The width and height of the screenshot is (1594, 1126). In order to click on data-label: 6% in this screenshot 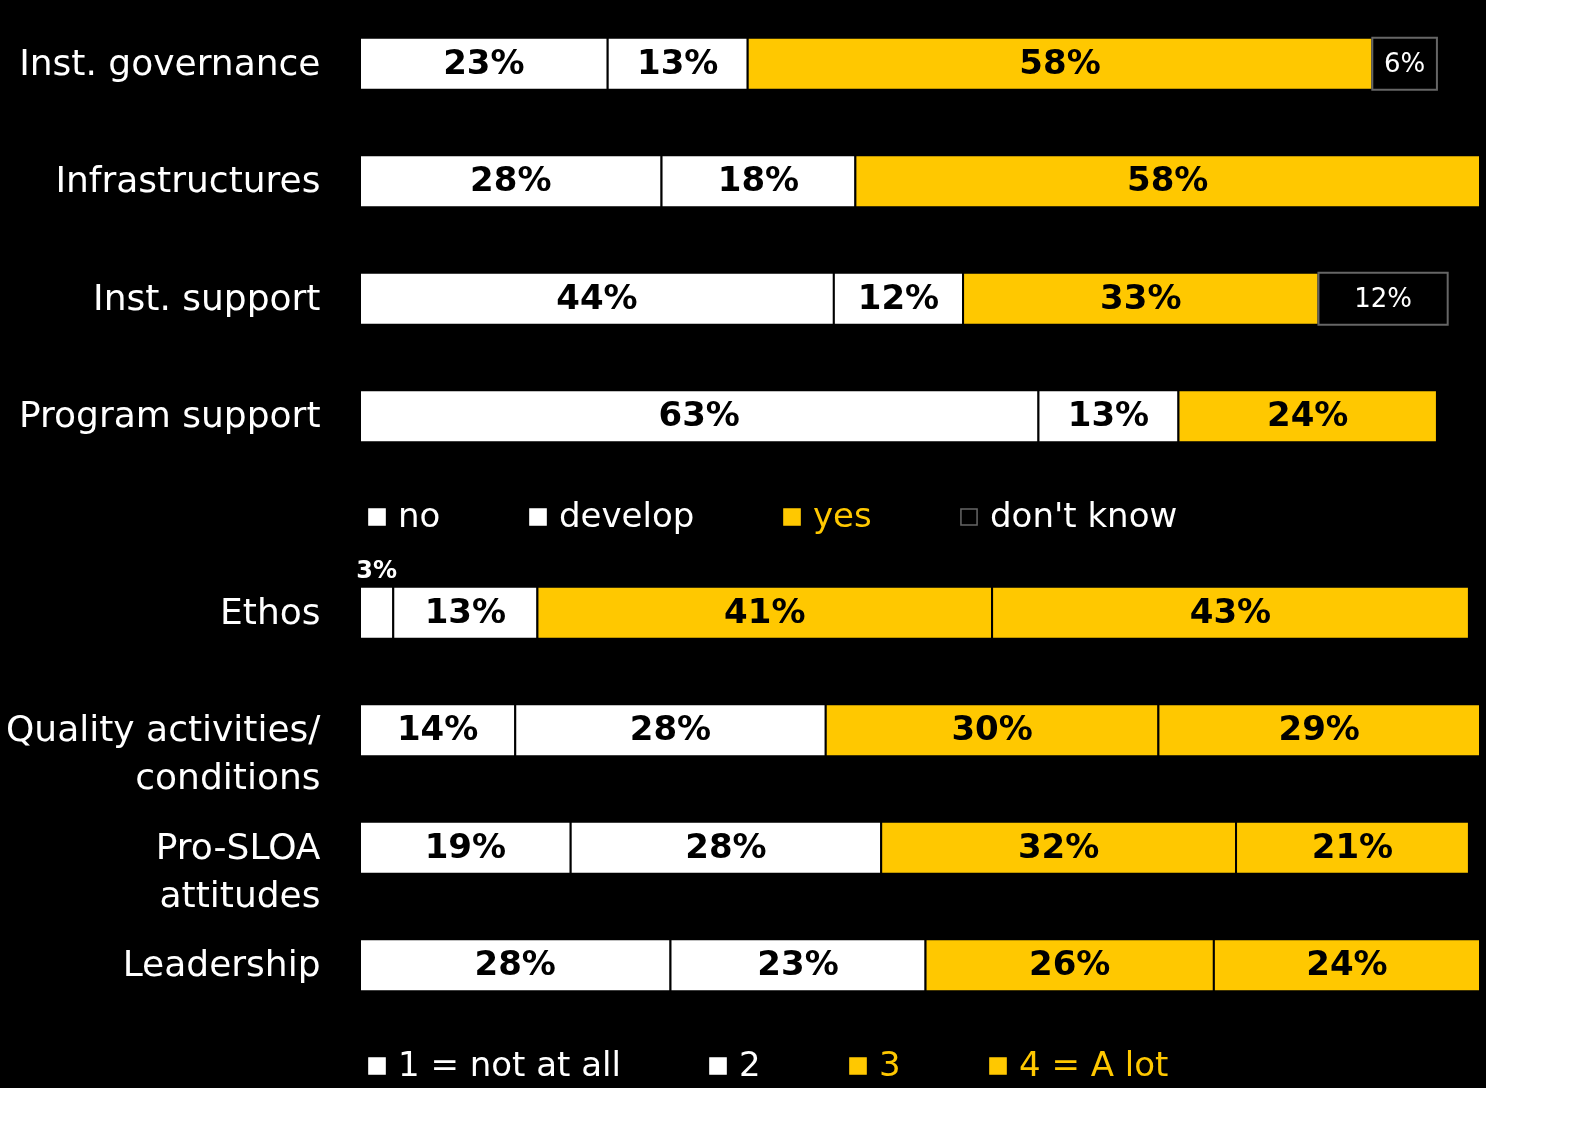, I will do `click(1404, 62)`.